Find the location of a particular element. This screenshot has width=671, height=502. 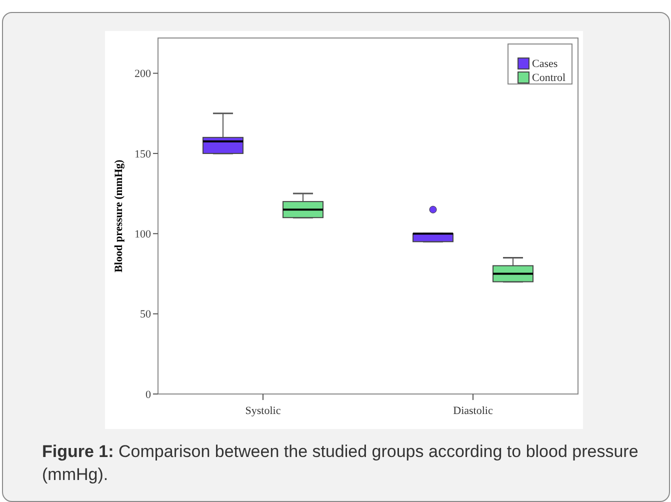

y-tick-label: 200 is located at coordinates (143, 74).